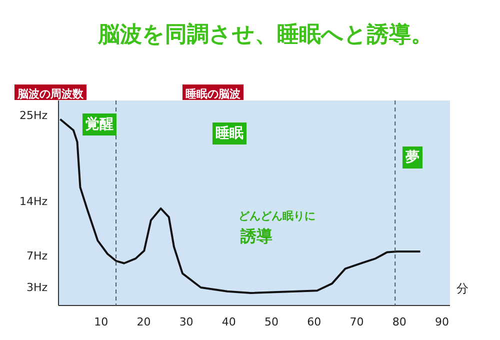 The width and height of the screenshot is (500, 340). Describe the element at coordinates (230, 134) in the screenshot. I see `annotation: 睡眠` at that location.